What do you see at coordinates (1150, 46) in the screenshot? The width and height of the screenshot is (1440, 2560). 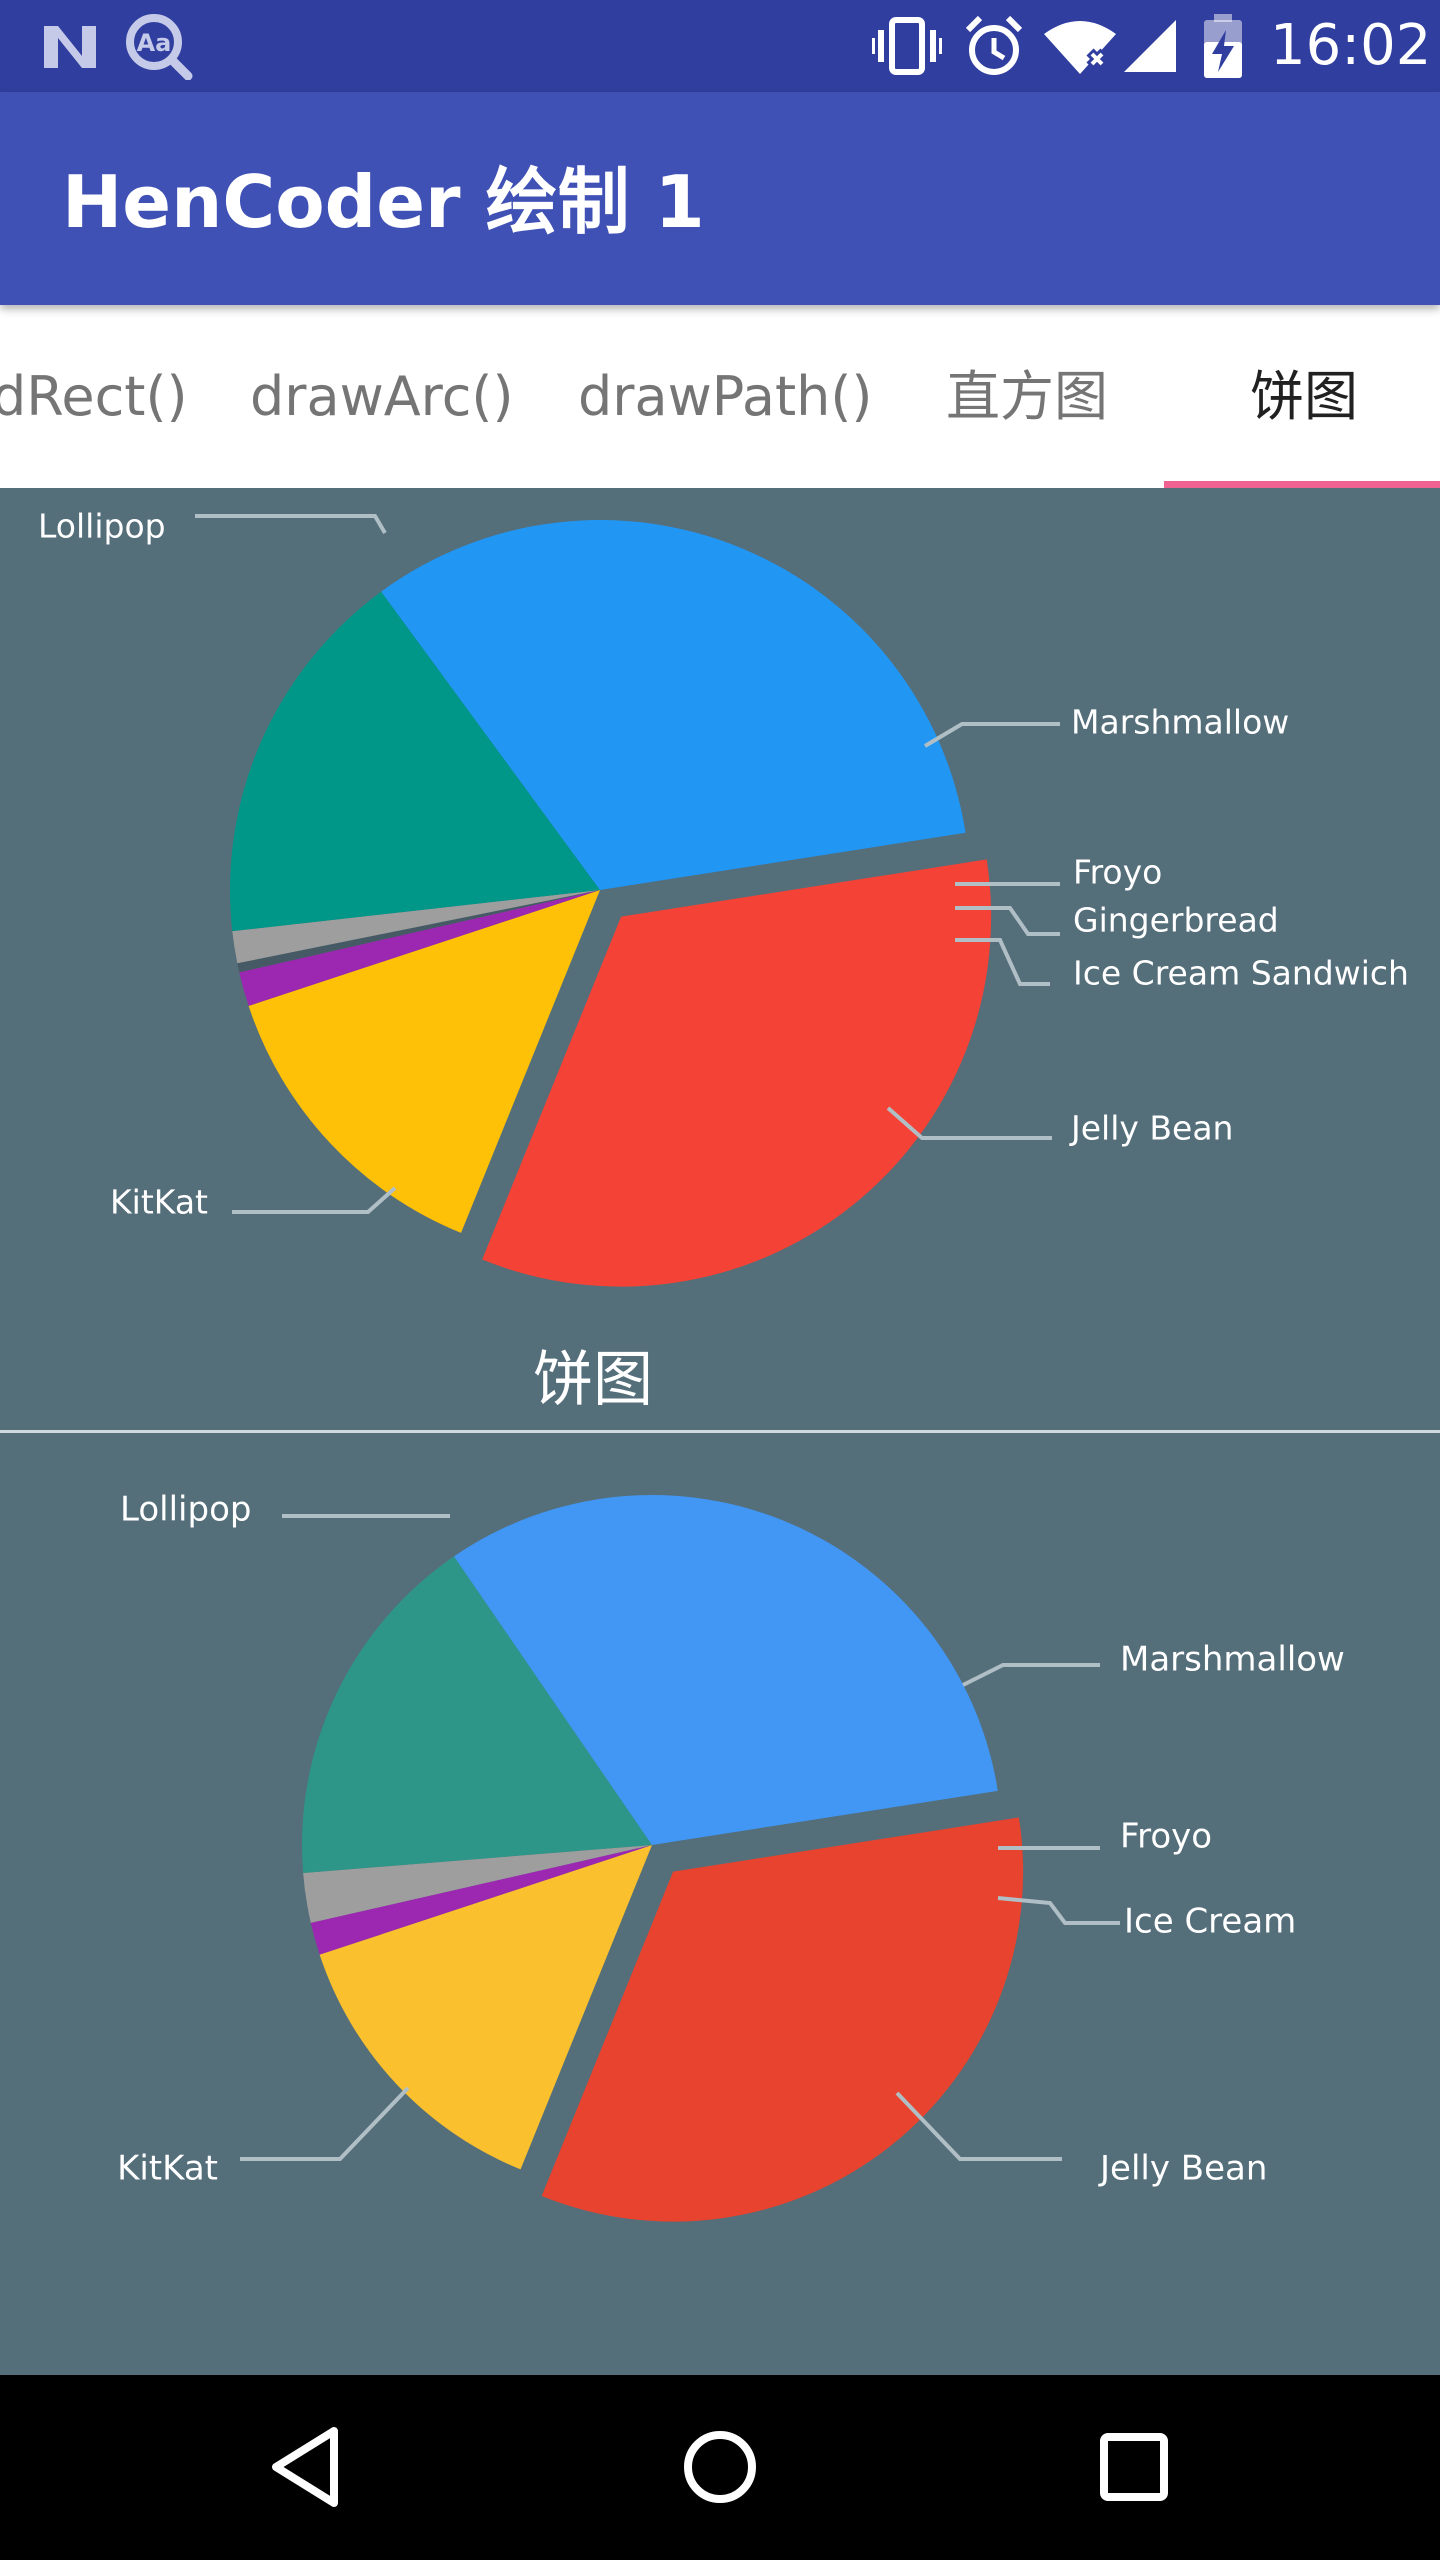 I see `cell-signal-icon` at bounding box center [1150, 46].